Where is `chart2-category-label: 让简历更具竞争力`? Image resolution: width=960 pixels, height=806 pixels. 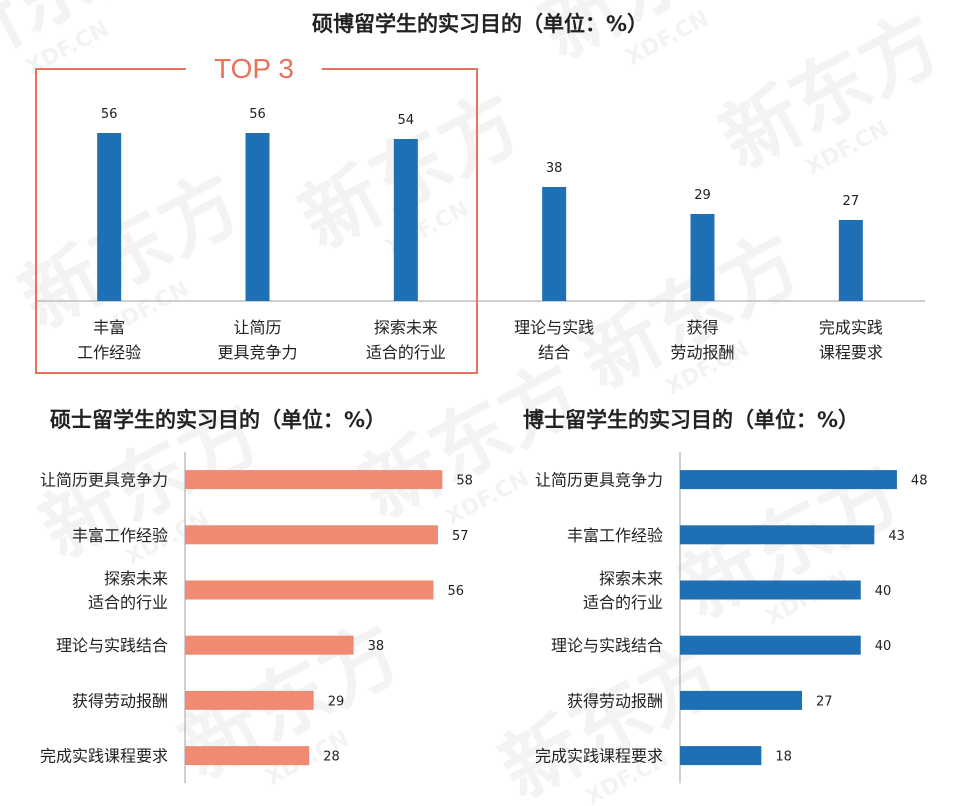
chart2-category-label: 让简历更具竞争力 is located at coordinates (104, 480).